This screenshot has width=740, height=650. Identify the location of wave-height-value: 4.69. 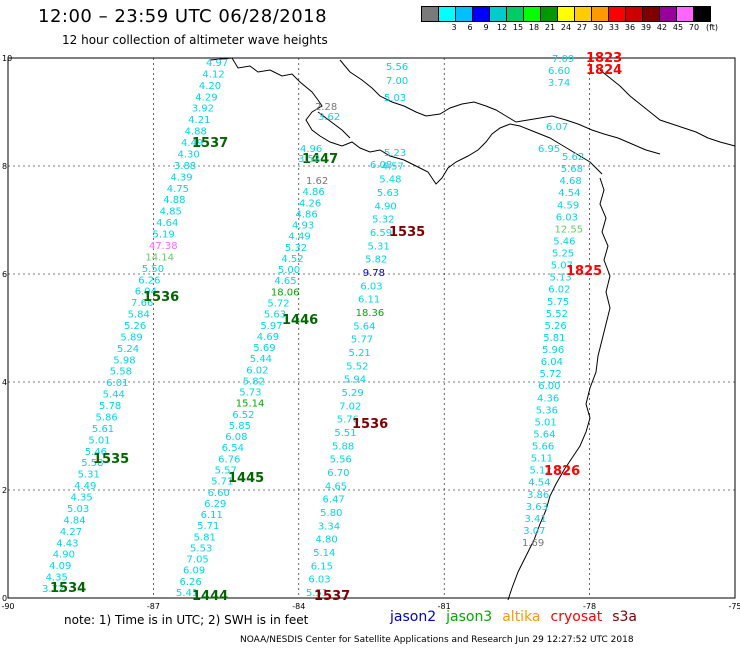
(268, 337).